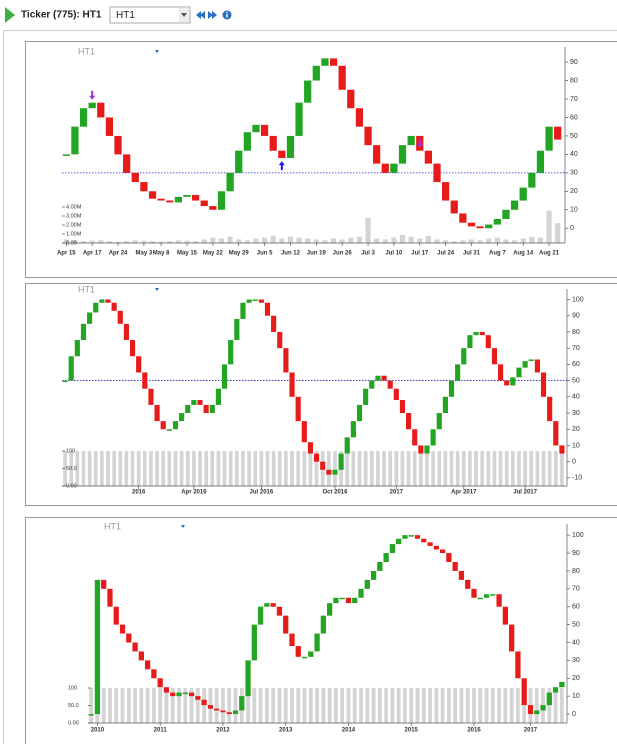  I want to click on volume-tick-label: 1.00M, so click(74, 234).